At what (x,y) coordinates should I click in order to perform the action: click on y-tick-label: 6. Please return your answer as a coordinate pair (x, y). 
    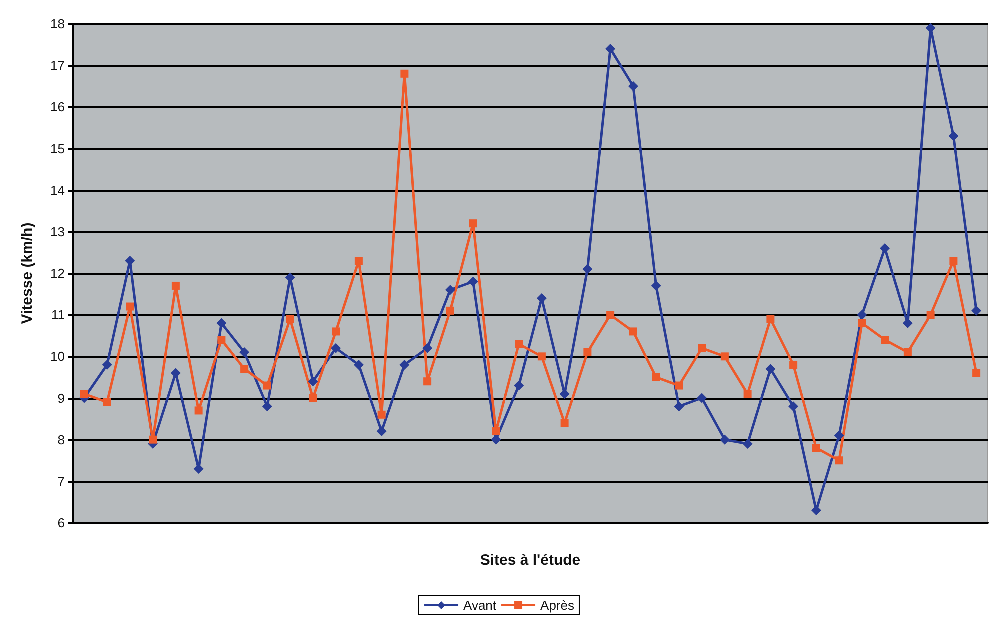
    Looking at the image, I should click on (61, 523).